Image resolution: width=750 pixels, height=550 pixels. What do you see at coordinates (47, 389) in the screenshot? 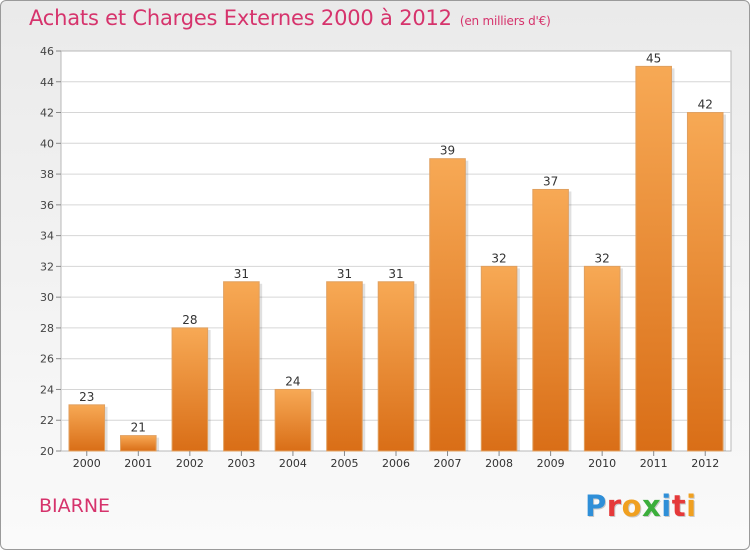
I see `y-tick-label: 24` at bounding box center [47, 389].